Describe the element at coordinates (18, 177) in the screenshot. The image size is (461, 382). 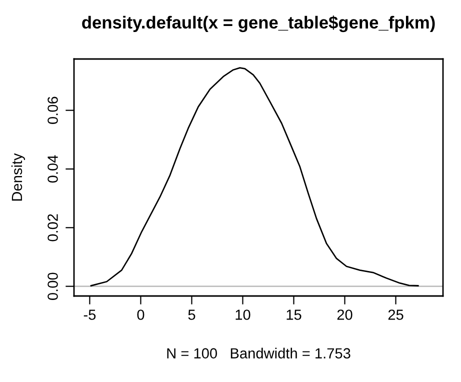
I see `y-axis-title: Density` at that location.